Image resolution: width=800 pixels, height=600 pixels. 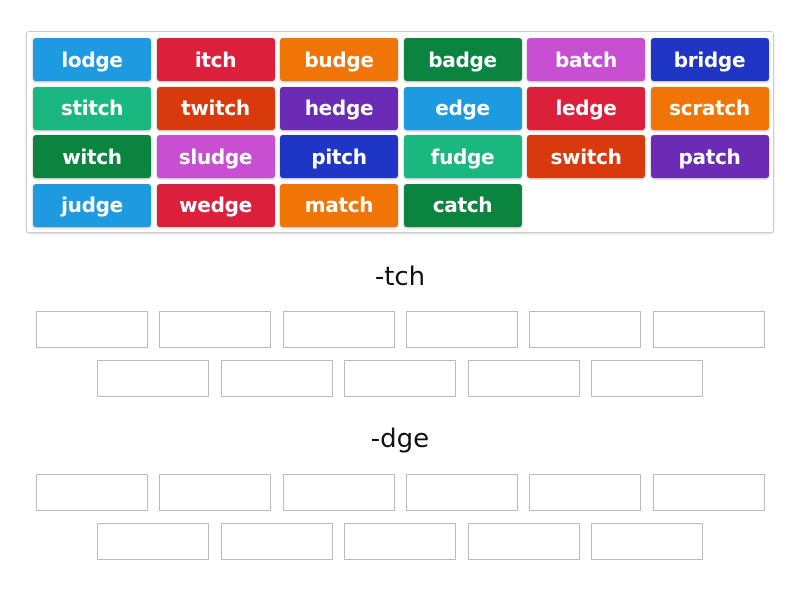 What do you see at coordinates (215, 156) in the screenshot?
I see `word-tile-sludge: sludge` at bounding box center [215, 156].